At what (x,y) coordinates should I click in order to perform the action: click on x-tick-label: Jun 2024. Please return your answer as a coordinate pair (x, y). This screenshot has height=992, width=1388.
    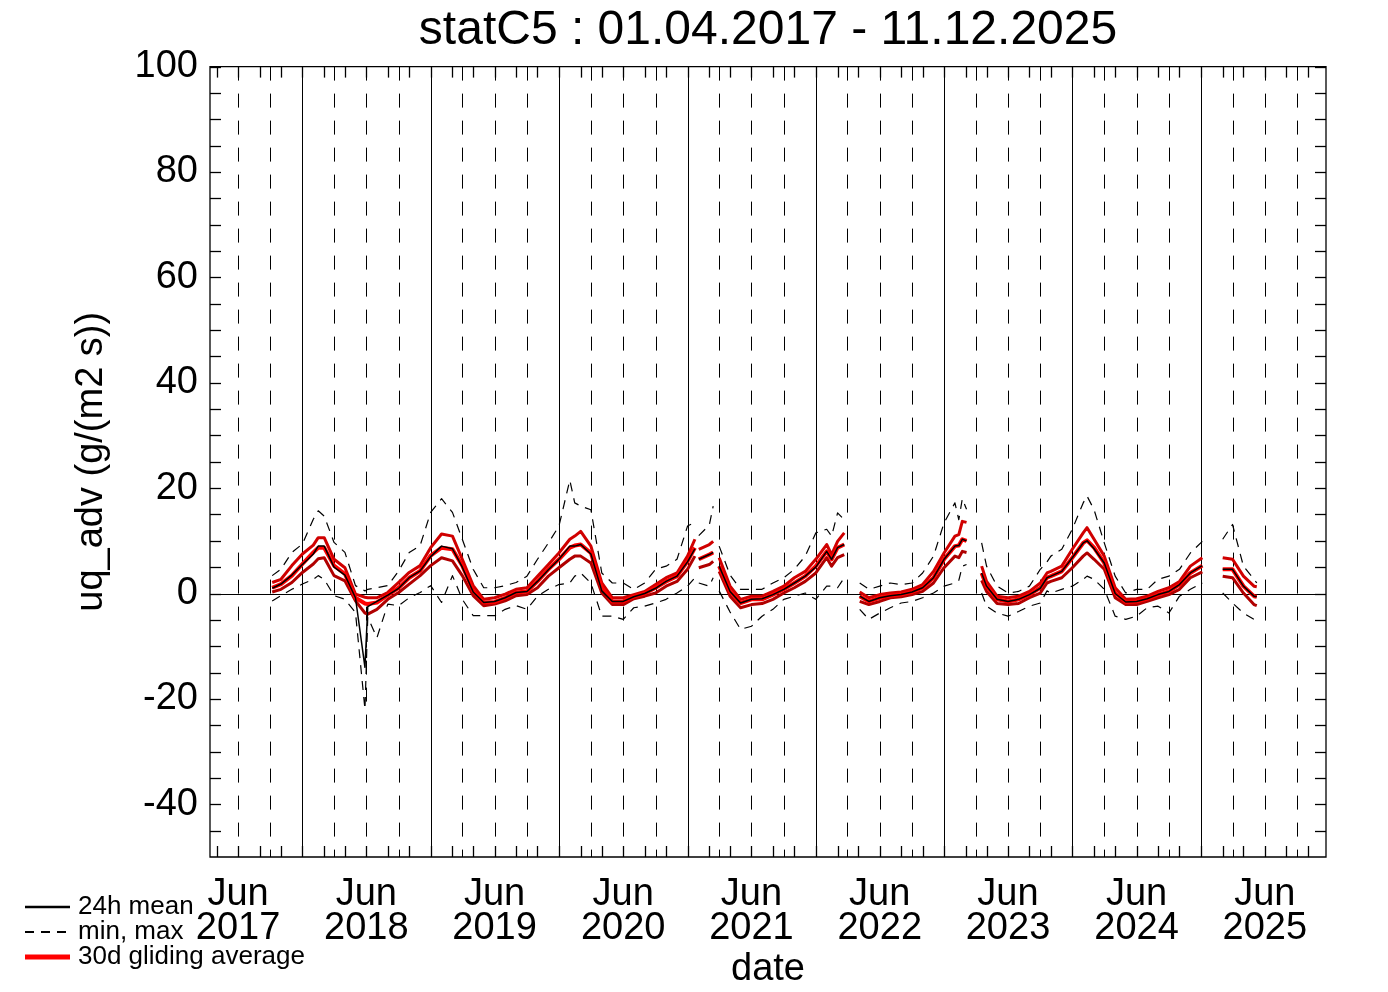
    Looking at the image, I should click on (1136, 908).